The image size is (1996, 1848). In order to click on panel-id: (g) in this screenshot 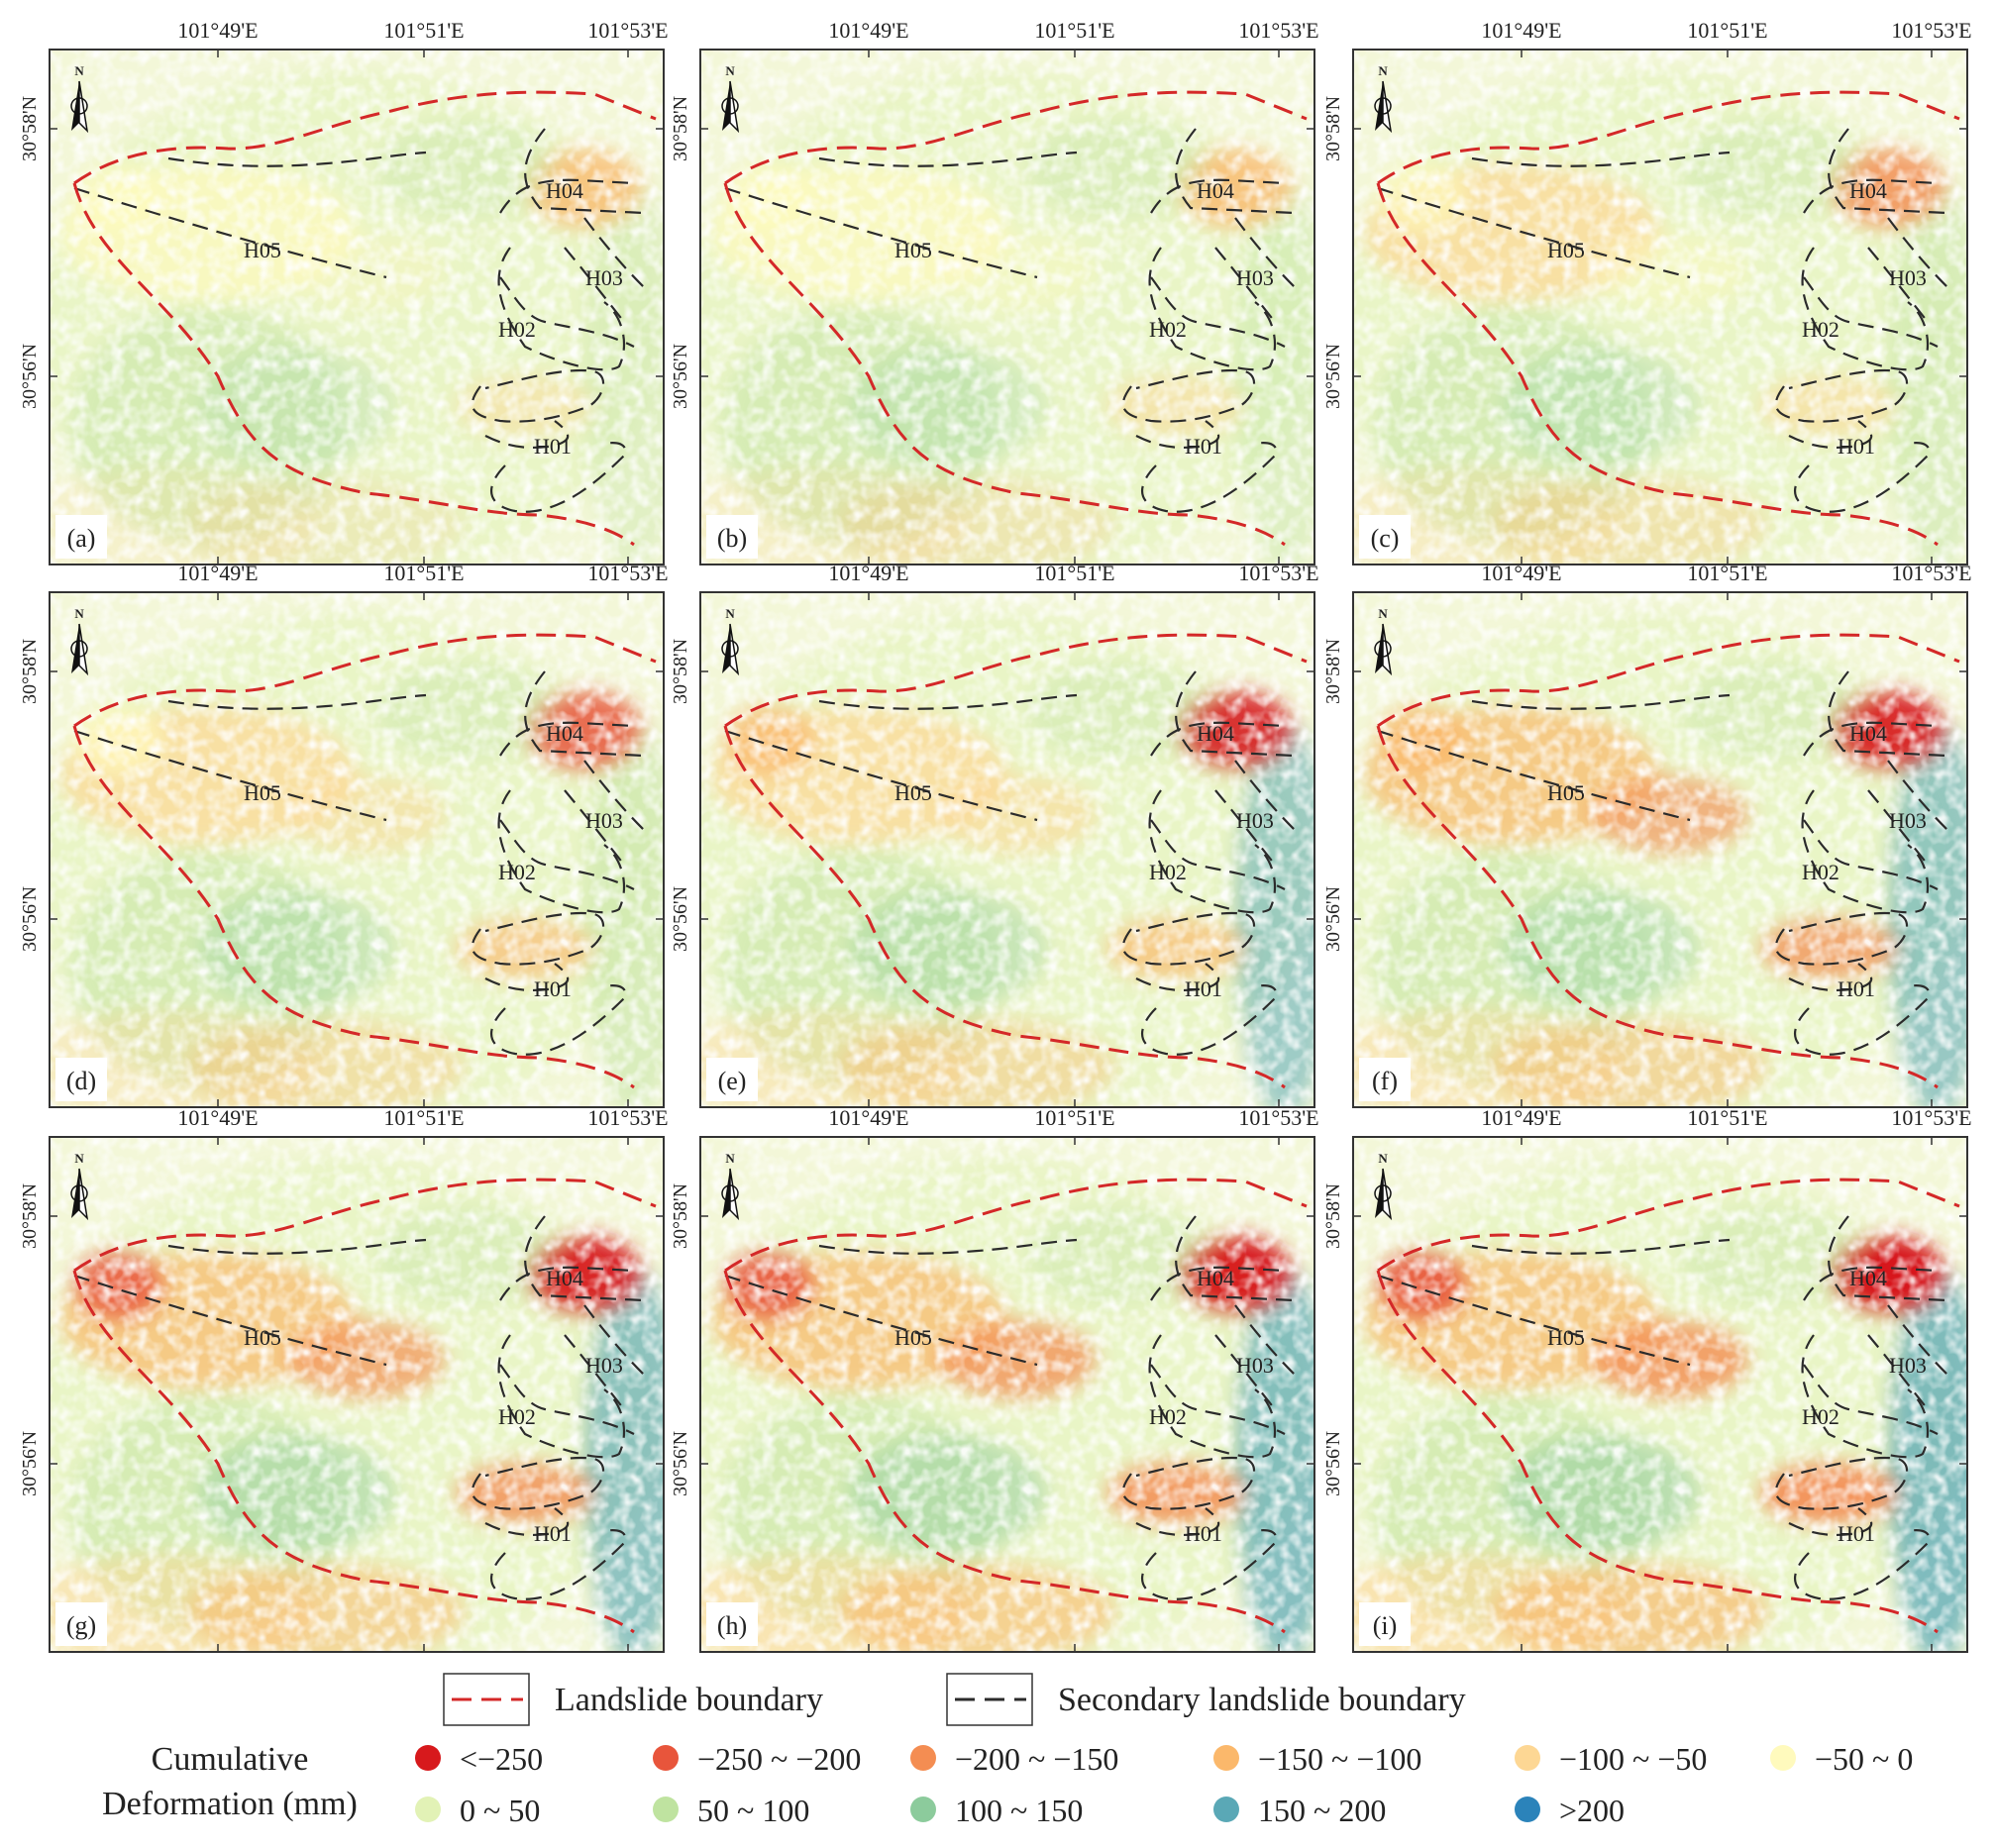, I will do `click(81, 1624)`.